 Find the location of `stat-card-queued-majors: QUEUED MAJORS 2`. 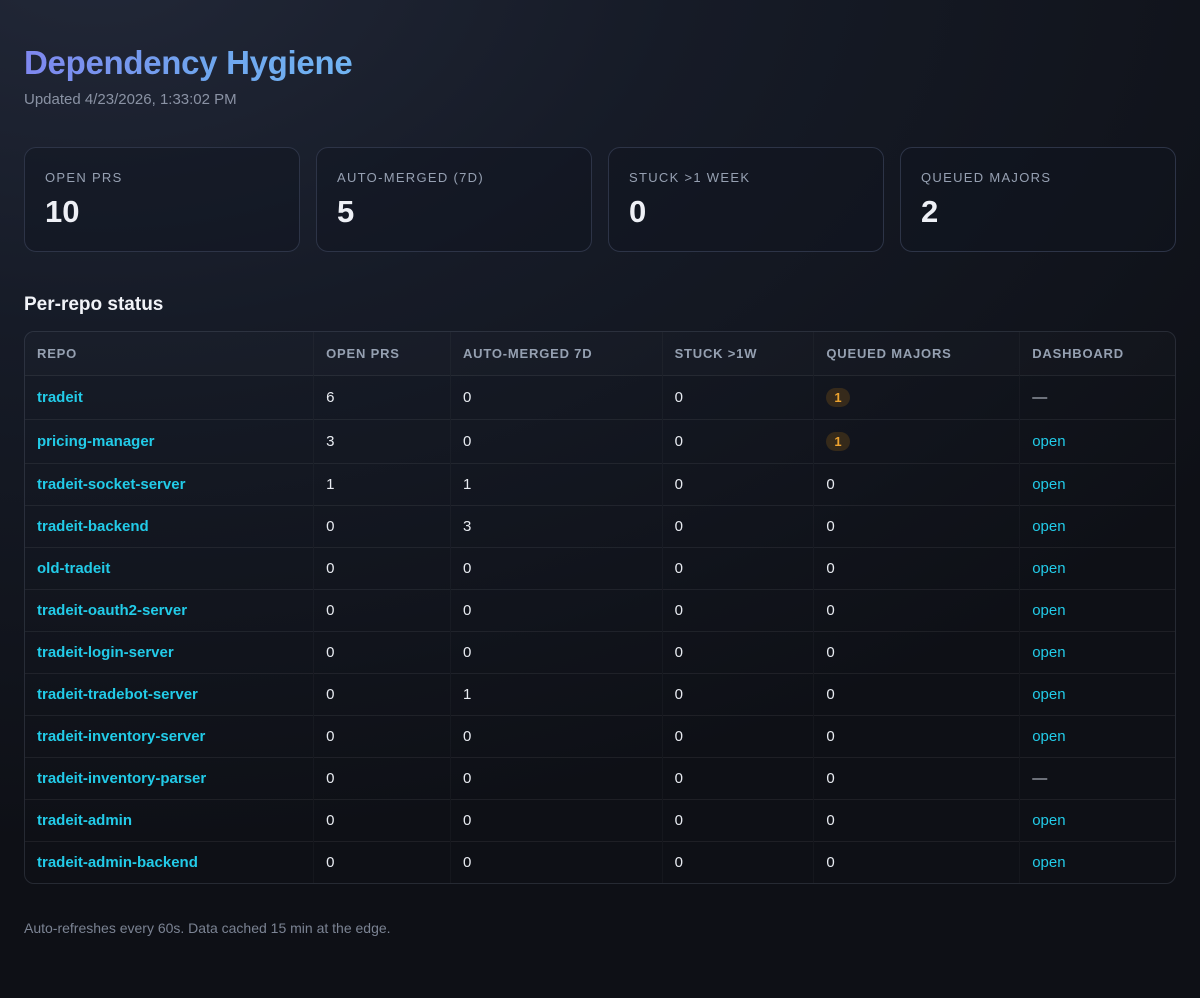

stat-card-queued-majors: QUEUED MAJORS 2 is located at coordinates (1038, 199).